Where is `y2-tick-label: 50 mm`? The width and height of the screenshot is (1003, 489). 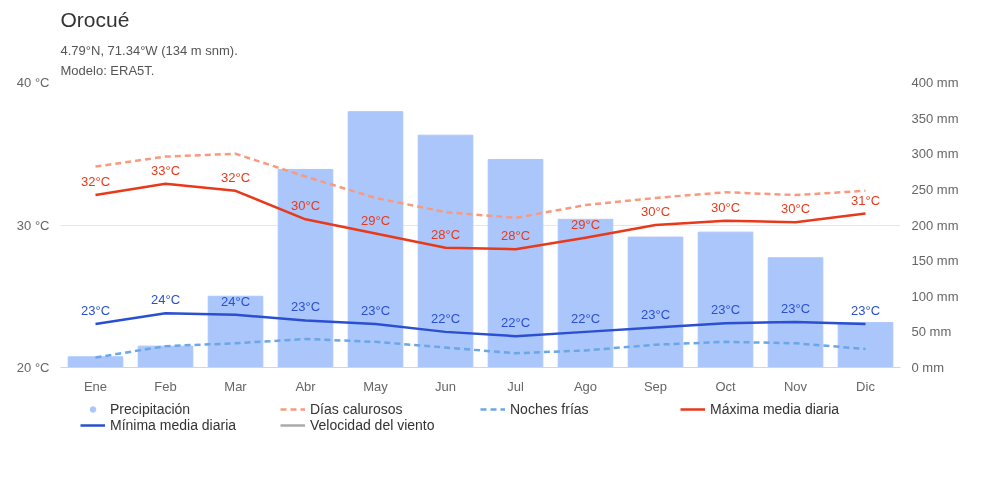
y2-tick-label: 50 mm is located at coordinates (931, 332).